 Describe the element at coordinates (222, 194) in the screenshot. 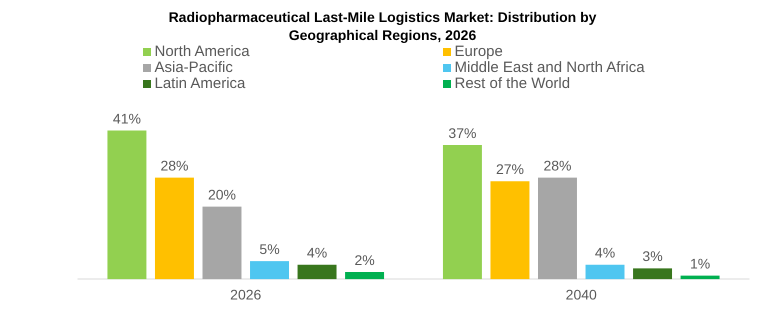

I see `data-label: 20%` at that location.